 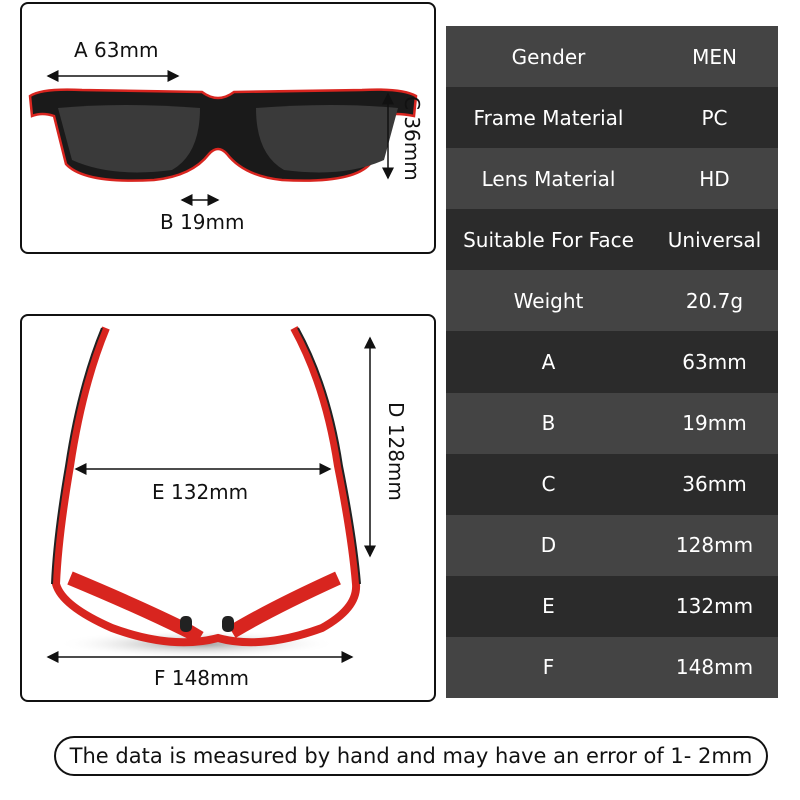 What do you see at coordinates (612, 545) in the screenshot?
I see `spec-row-d: D 128mm` at bounding box center [612, 545].